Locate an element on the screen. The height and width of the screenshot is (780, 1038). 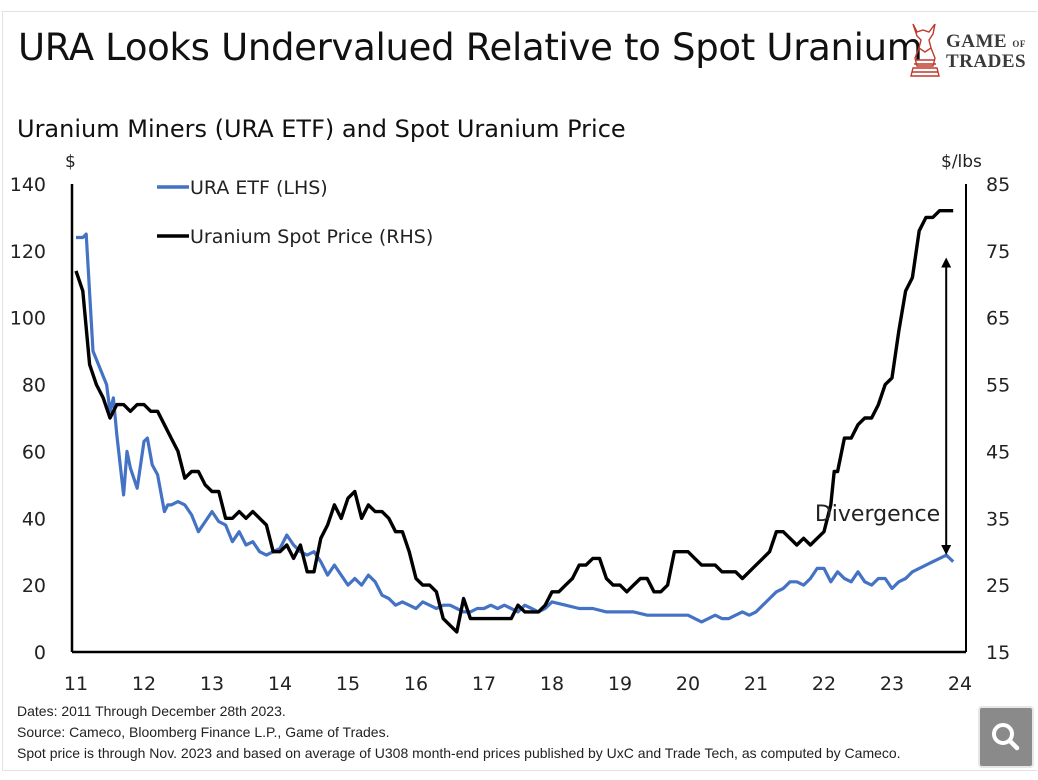
y-tick-right-label: 75 is located at coordinates (998, 252).